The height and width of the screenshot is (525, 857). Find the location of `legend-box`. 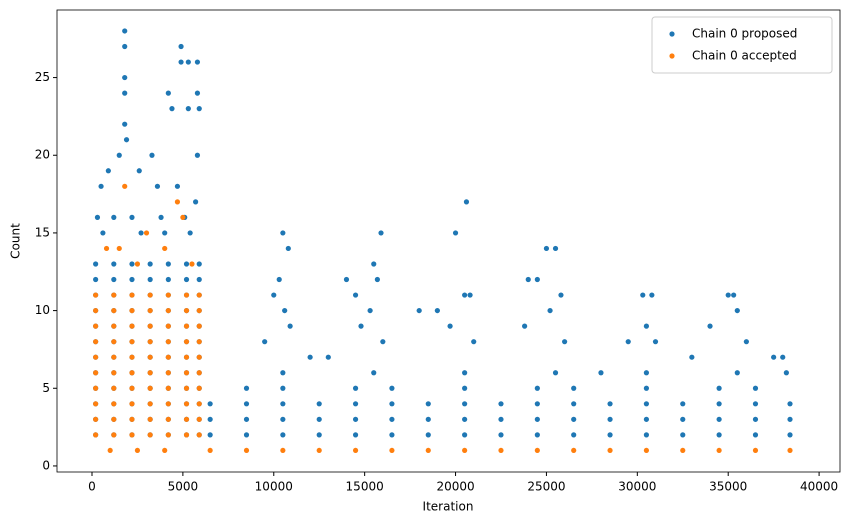

legend-box is located at coordinates (742, 45).